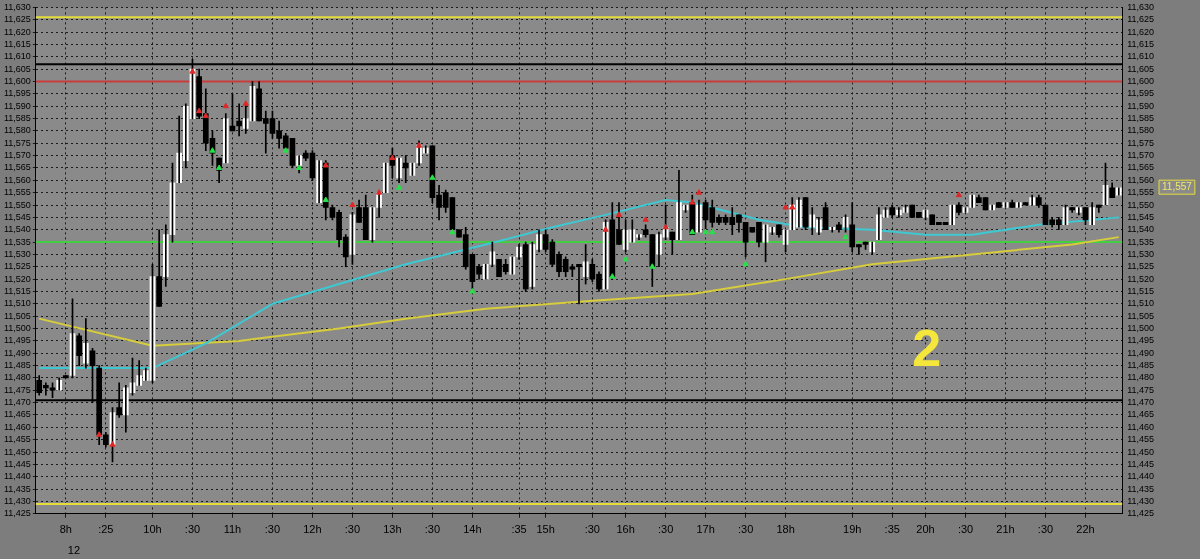 The image size is (1200, 559). I want to click on y-tick-label: 11,600, so click(17, 80).